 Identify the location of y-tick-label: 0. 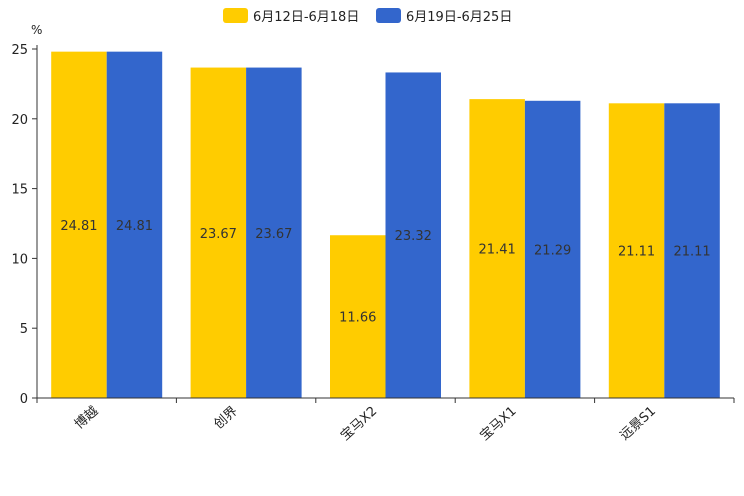
(24, 399).